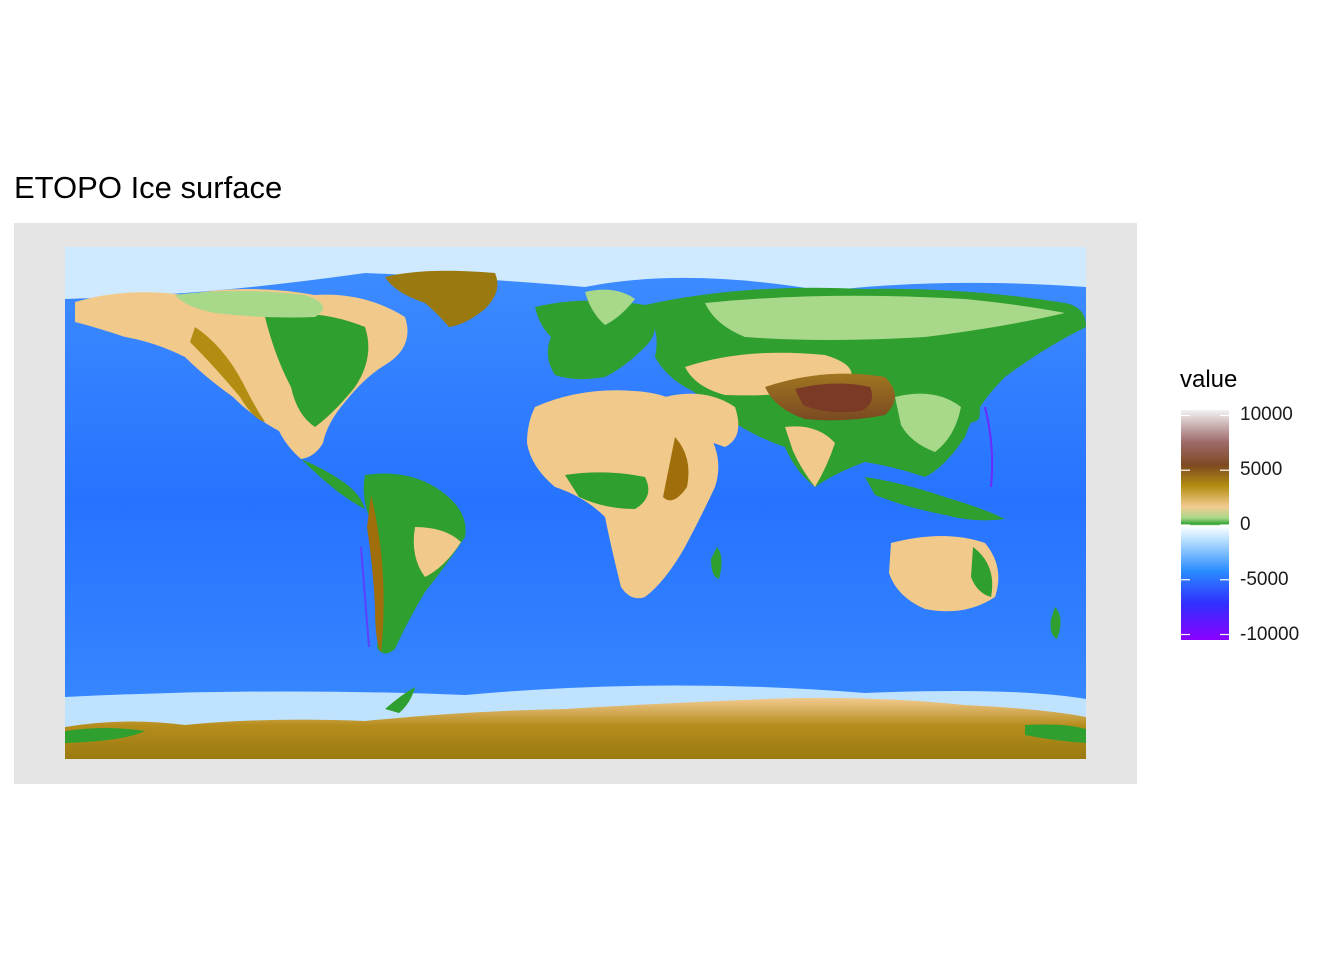  I want to click on legend-tick-label: 10000, so click(1266, 415).